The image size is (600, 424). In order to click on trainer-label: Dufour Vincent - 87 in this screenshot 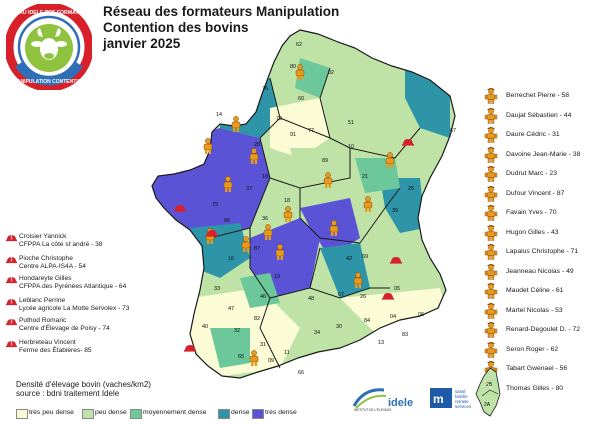, I will do `click(535, 193)`.